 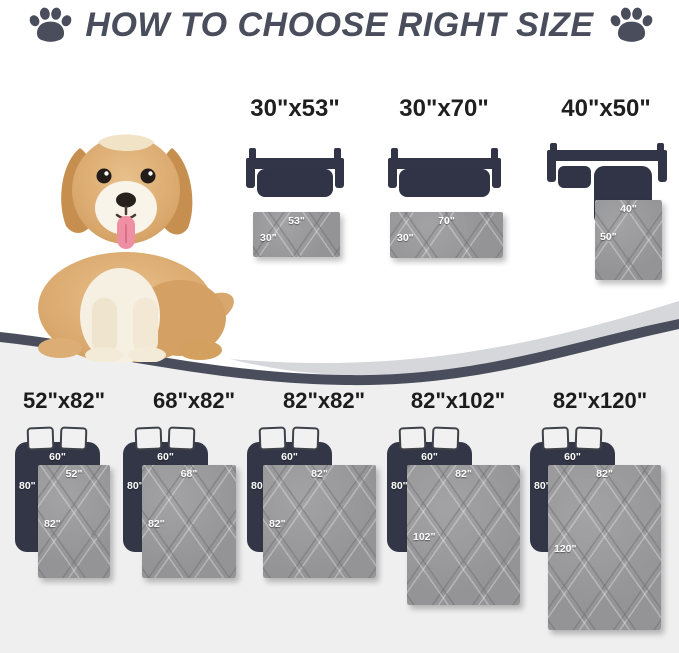 I want to click on bed-cover-swatch: 52" 82", so click(x=74, y=521).